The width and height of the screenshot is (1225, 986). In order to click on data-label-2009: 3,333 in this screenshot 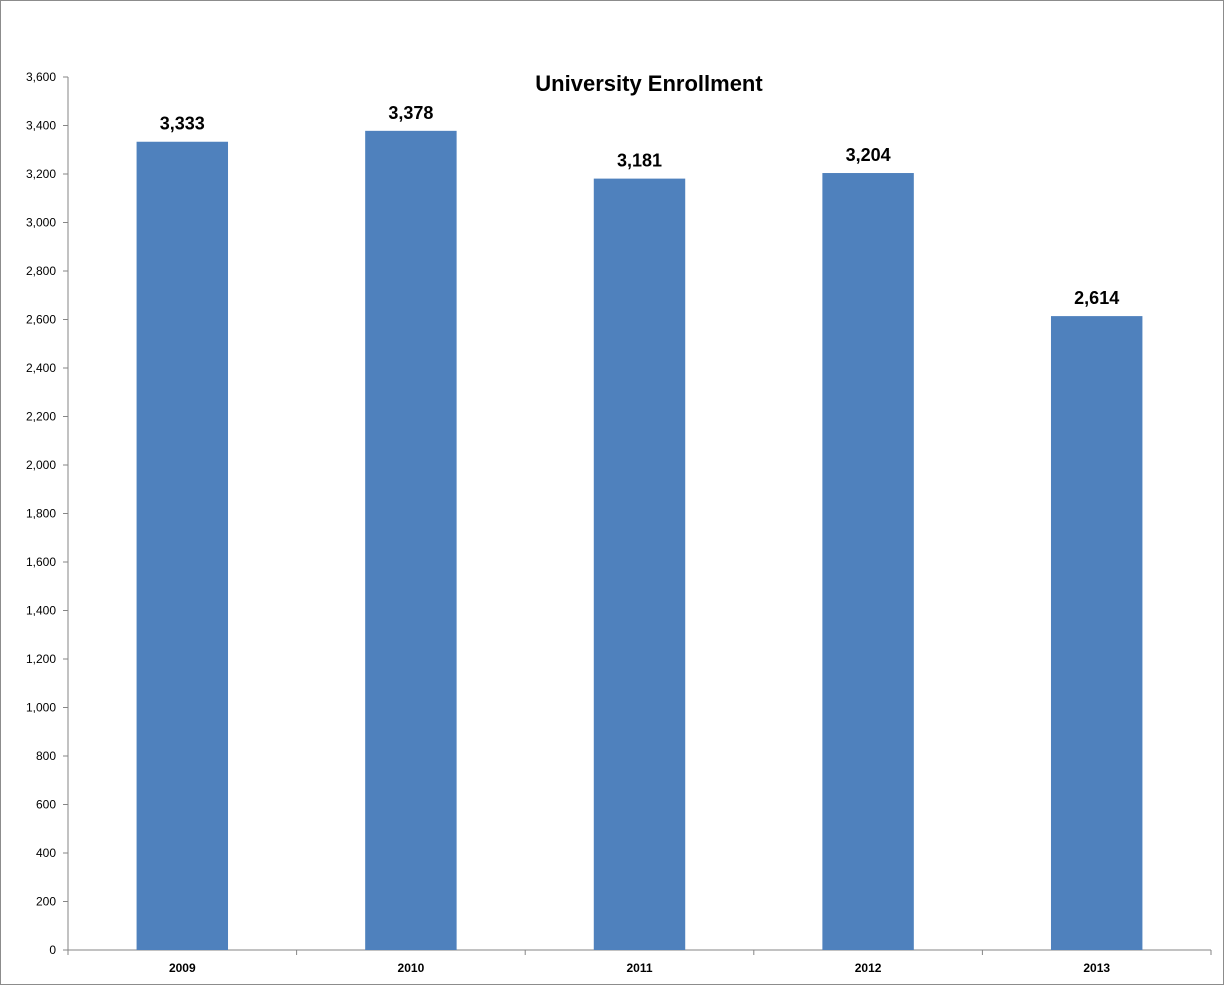, I will do `click(182, 124)`.